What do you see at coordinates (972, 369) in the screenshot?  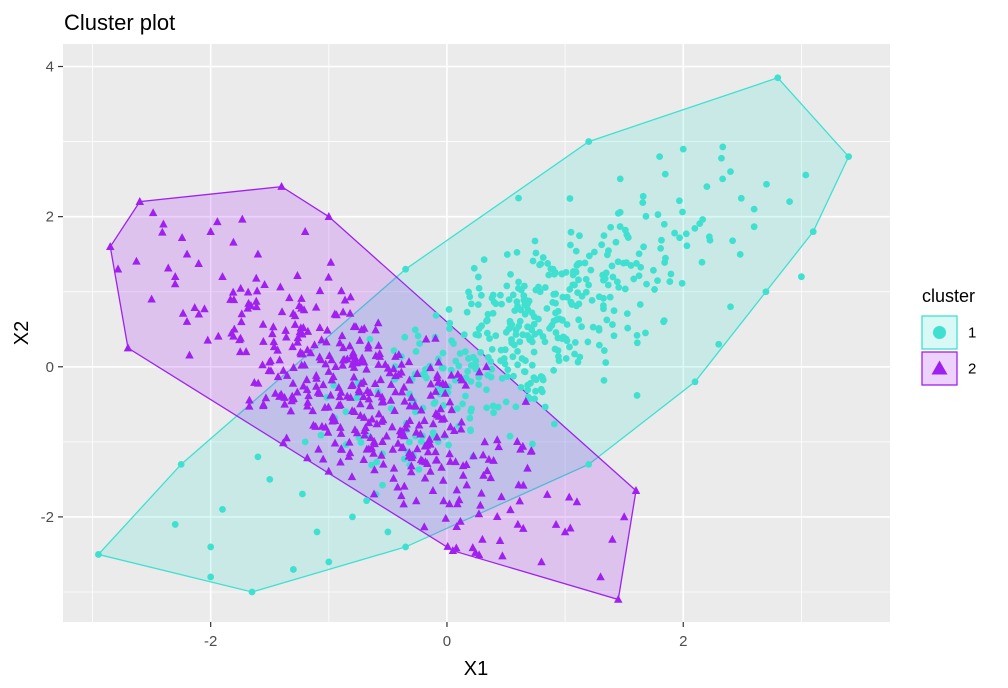 I see `legend-label-2: 2` at bounding box center [972, 369].